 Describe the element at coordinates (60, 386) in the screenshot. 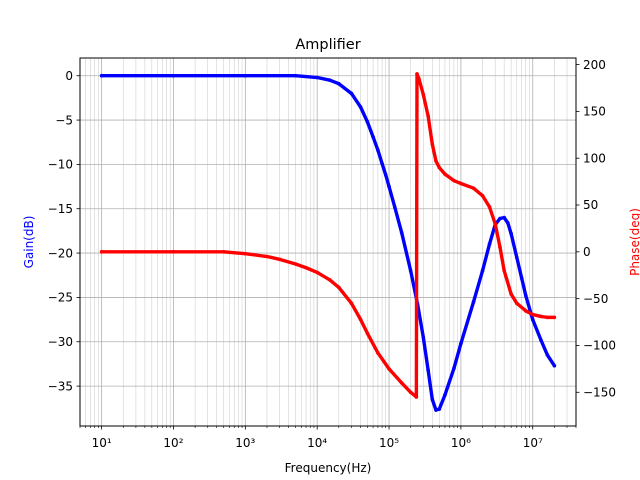

I see `y-left-tick-label: −35` at that location.